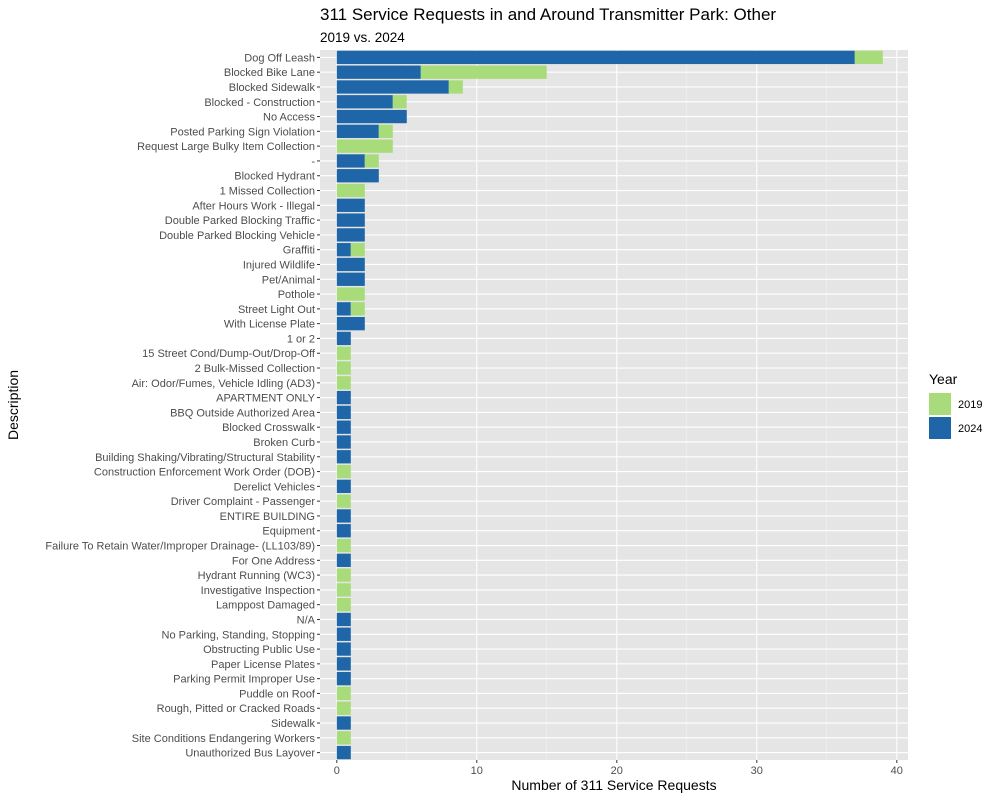  What do you see at coordinates (940, 404) in the screenshot?
I see `legend-key-2019` at bounding box center [940, 404].